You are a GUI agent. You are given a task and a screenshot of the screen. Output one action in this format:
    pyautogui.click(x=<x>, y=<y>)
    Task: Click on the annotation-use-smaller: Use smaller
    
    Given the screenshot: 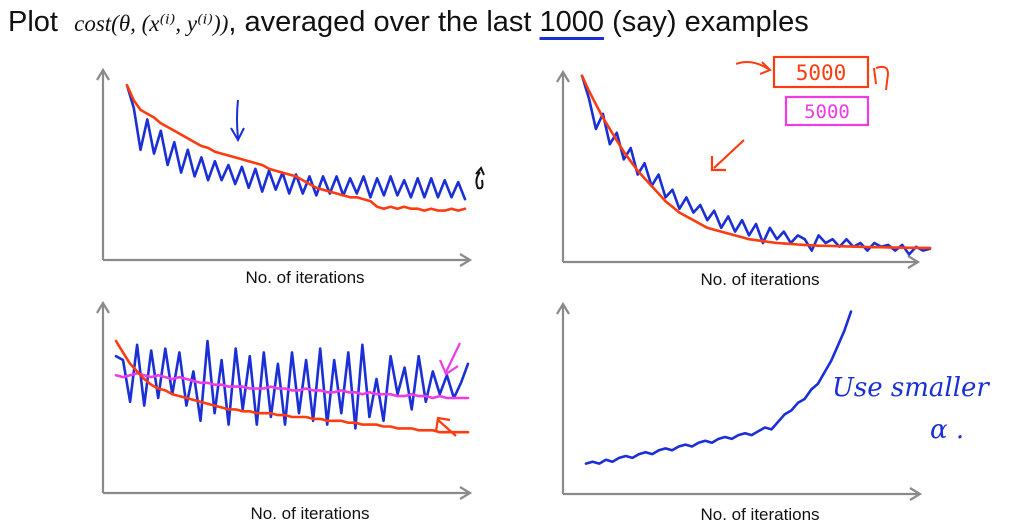 What is the action you would take?
    pyautogui.click(x=911, y=388)
    